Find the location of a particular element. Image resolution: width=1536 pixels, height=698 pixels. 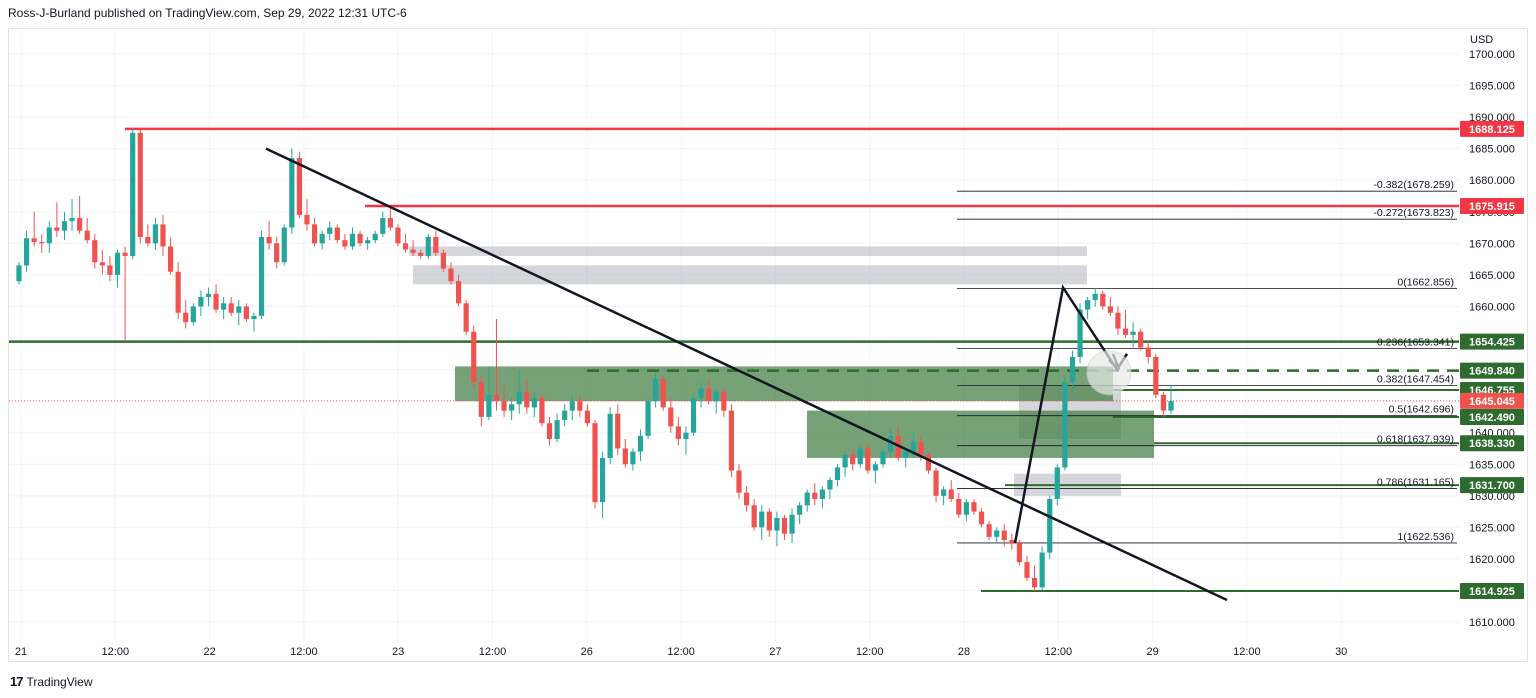

demand-zone is located at coordinates (784, 384).